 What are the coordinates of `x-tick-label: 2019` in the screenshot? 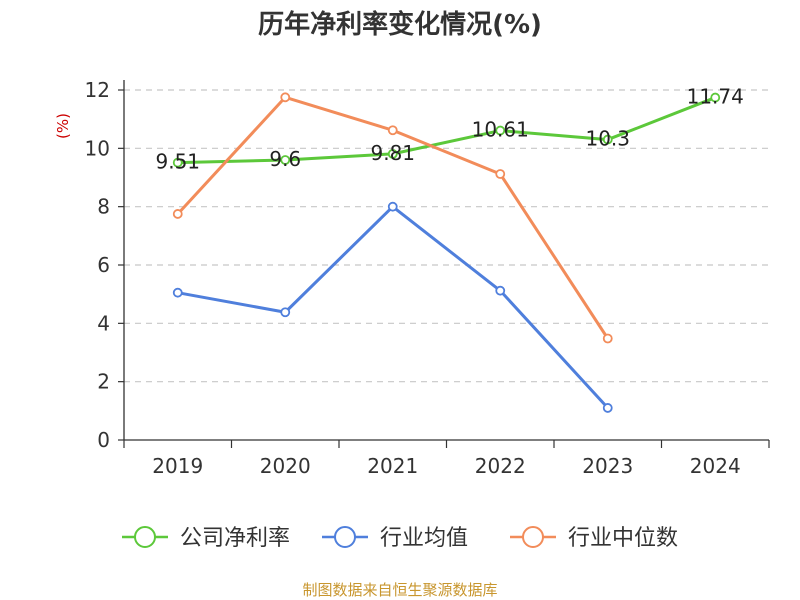 It's located at (177, 466).